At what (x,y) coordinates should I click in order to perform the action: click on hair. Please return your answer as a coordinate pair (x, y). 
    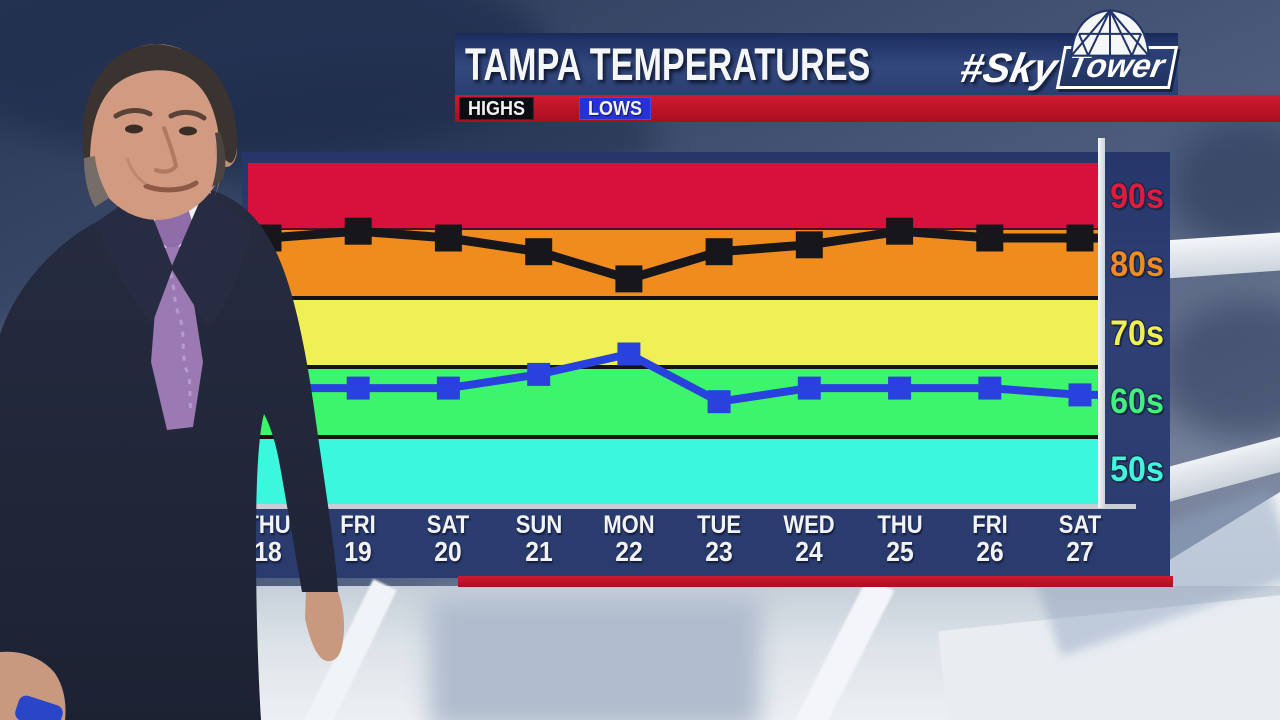
    Looking at the image, I should click on (160, 103).